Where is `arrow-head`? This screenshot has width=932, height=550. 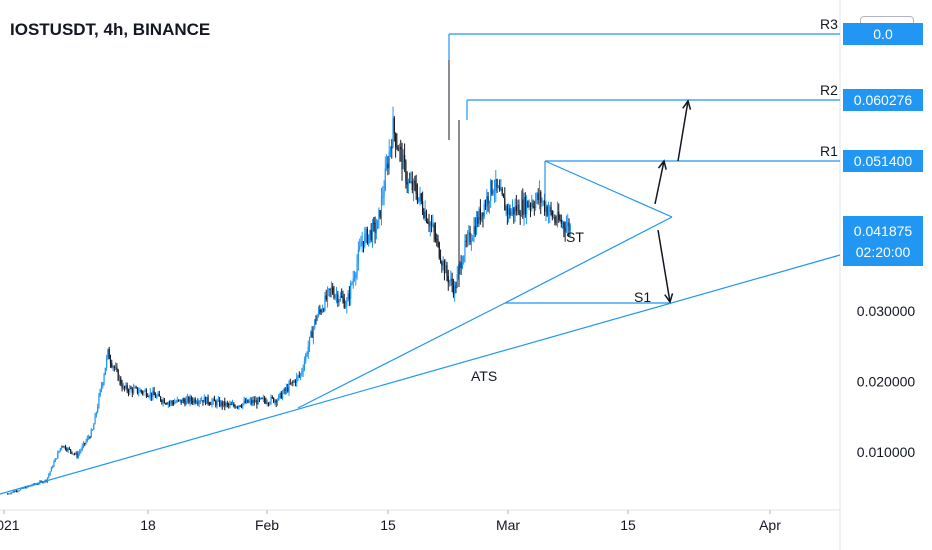
arrow-head is located at coordinates (662, 164).